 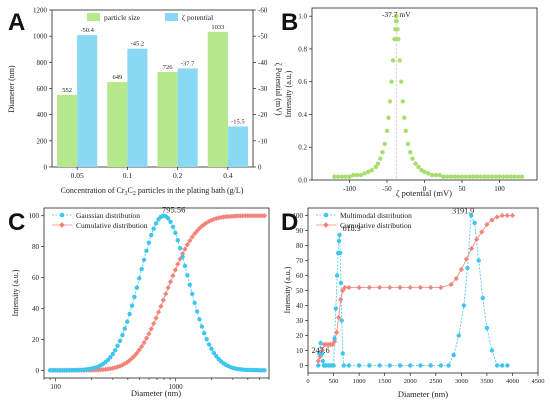 I want to click on multimodal-line-d, so click(x=412, y=290).